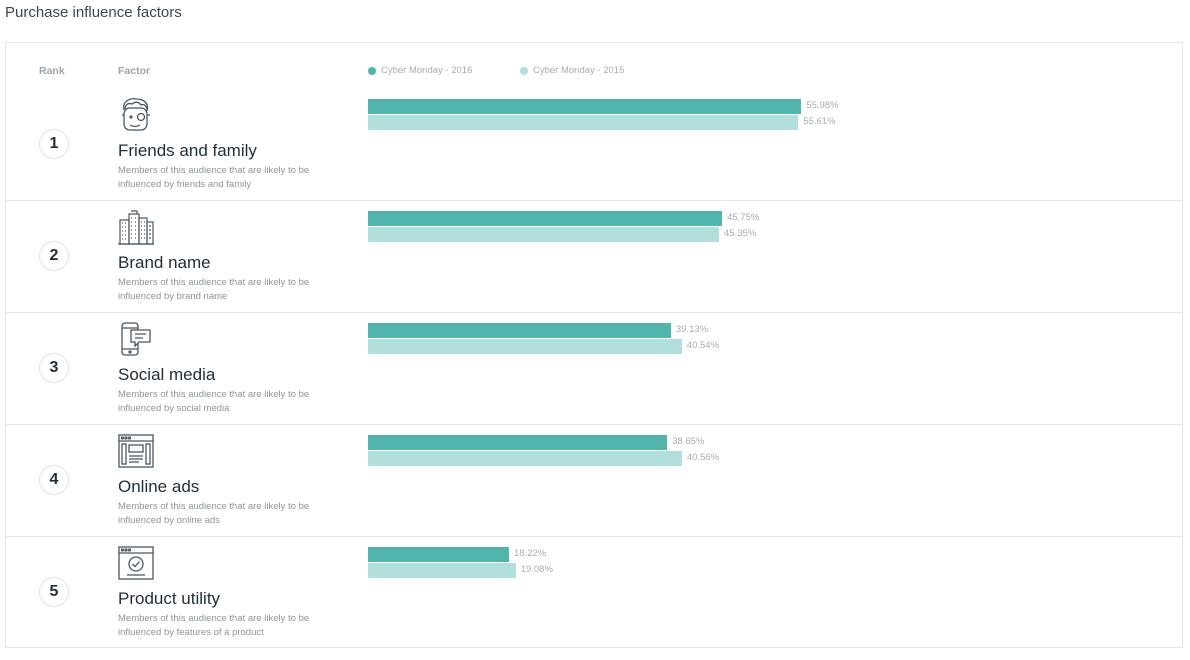 The height and width of the screenshot is (660, 1190). Describe the element at coordinates (743, 217) in the screenshot. I see `bar-value-label: 45.75%` at that location.